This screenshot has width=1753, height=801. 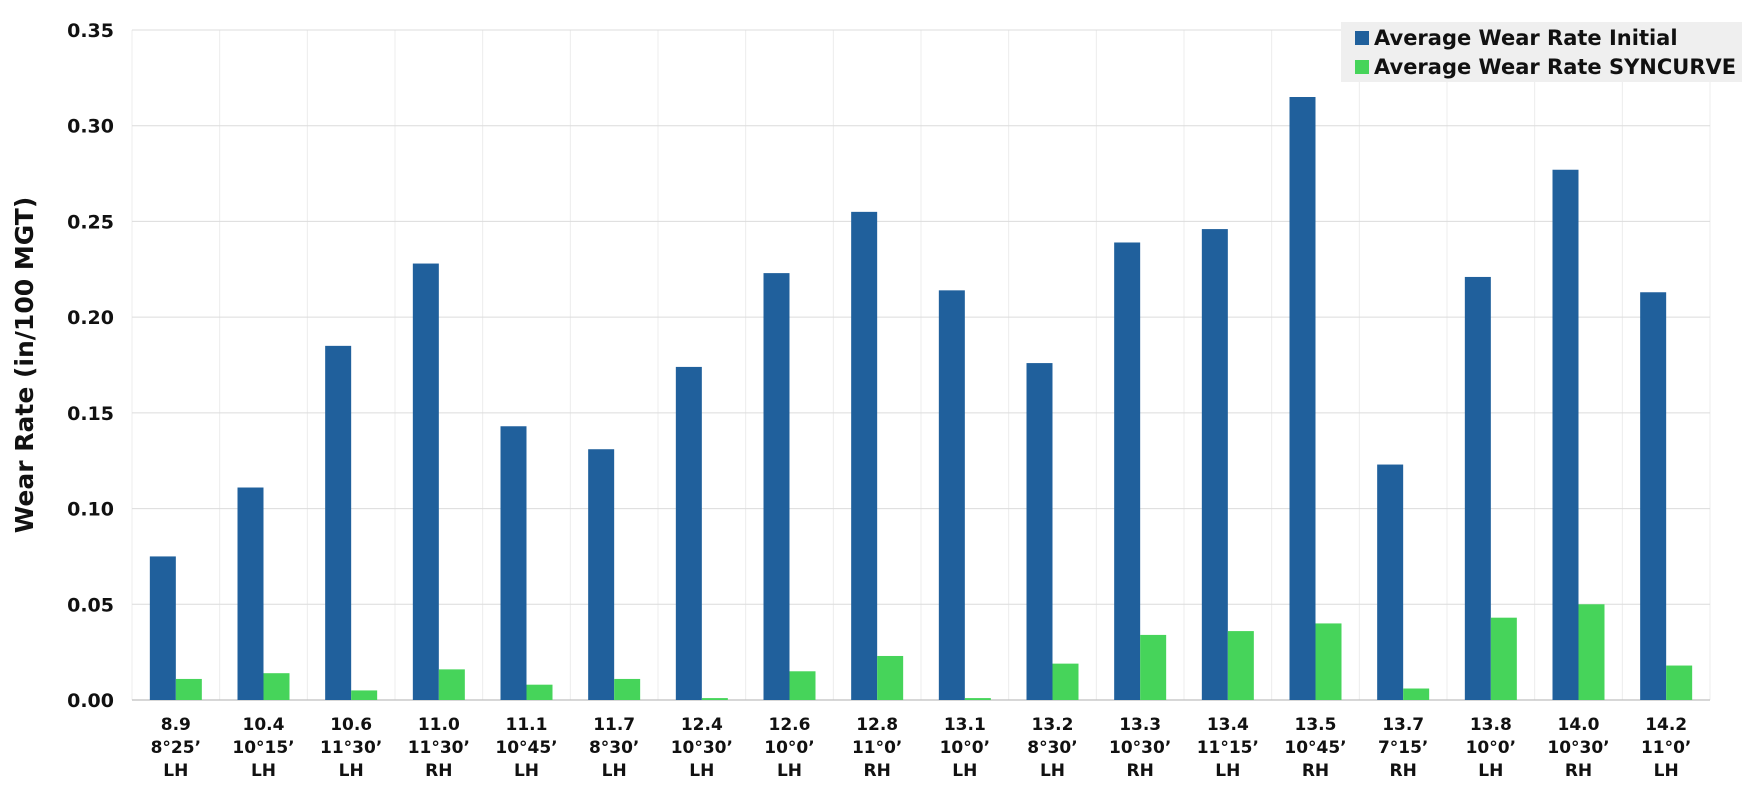 What do you see at coordinates (90, 127) in the screenshot?
I see `y-tick-label: 0.30` at bounding box center [90, 127].